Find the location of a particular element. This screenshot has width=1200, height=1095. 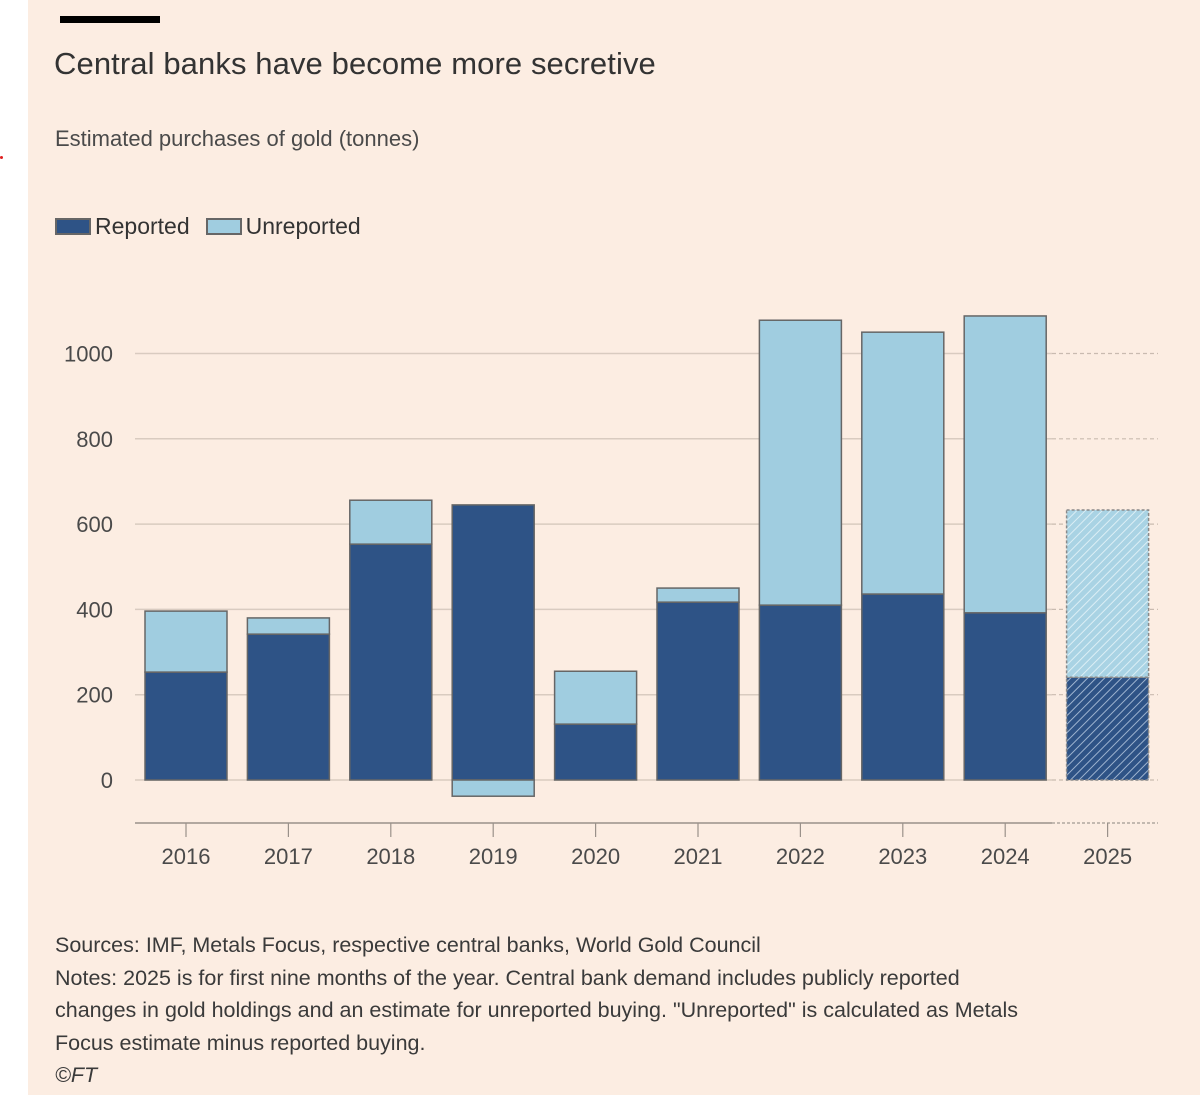

y-tick-label: 200 is located at coordinates (94, 695).